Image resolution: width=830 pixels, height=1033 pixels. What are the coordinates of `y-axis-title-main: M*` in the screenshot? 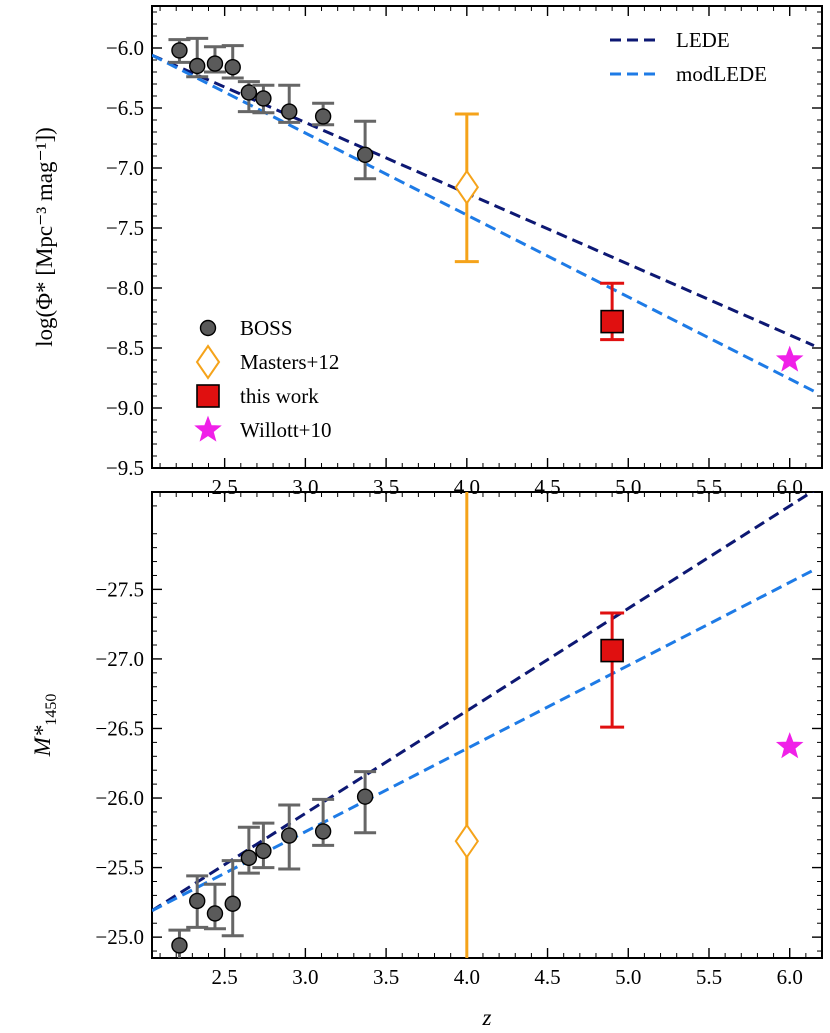 It's located at (42, 741).